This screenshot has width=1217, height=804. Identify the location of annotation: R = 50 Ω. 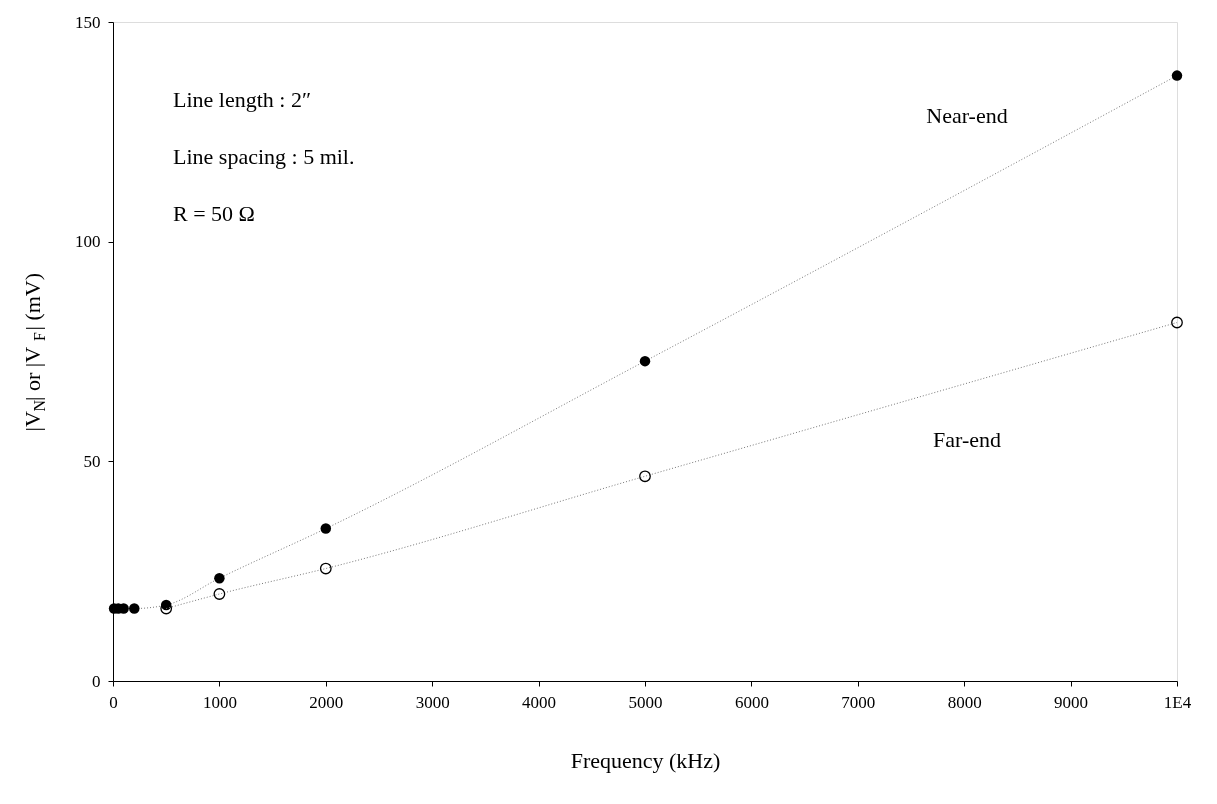
(214, 213).